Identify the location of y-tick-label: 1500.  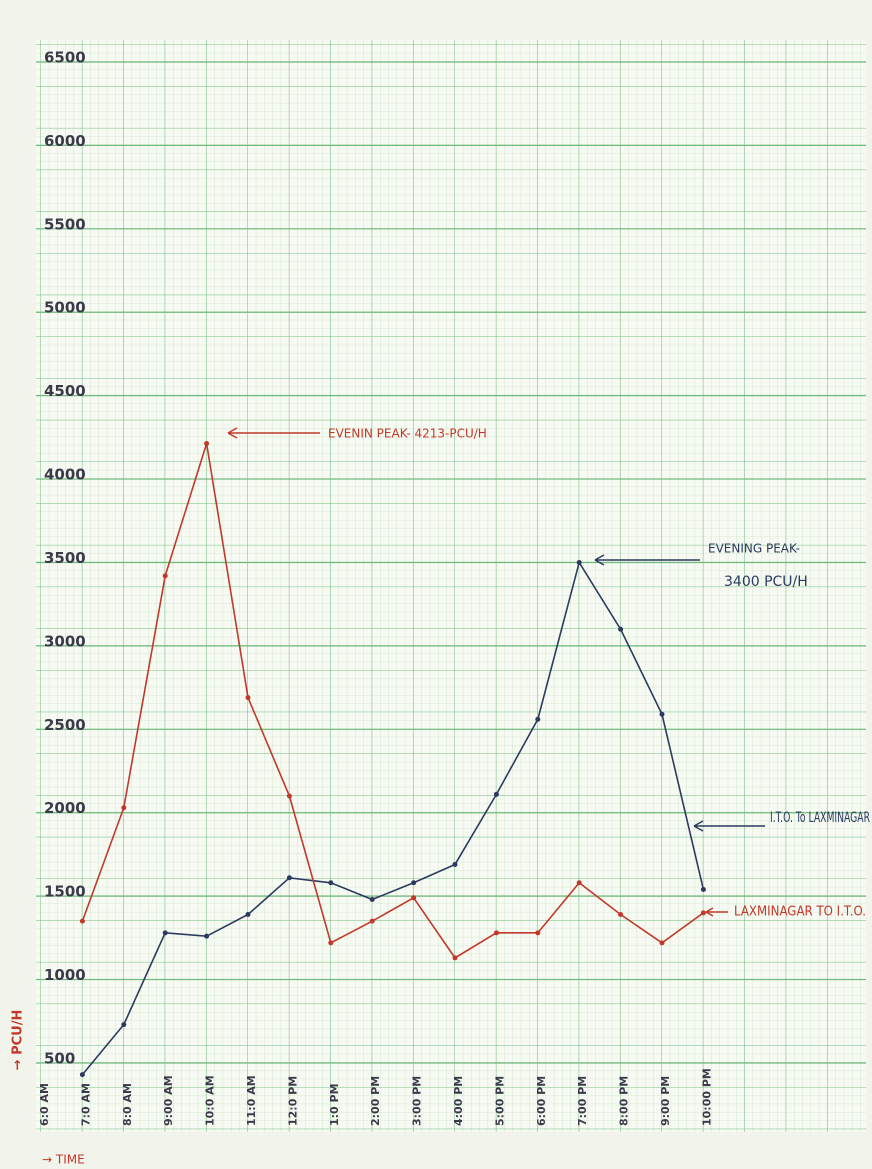
(65, 892).